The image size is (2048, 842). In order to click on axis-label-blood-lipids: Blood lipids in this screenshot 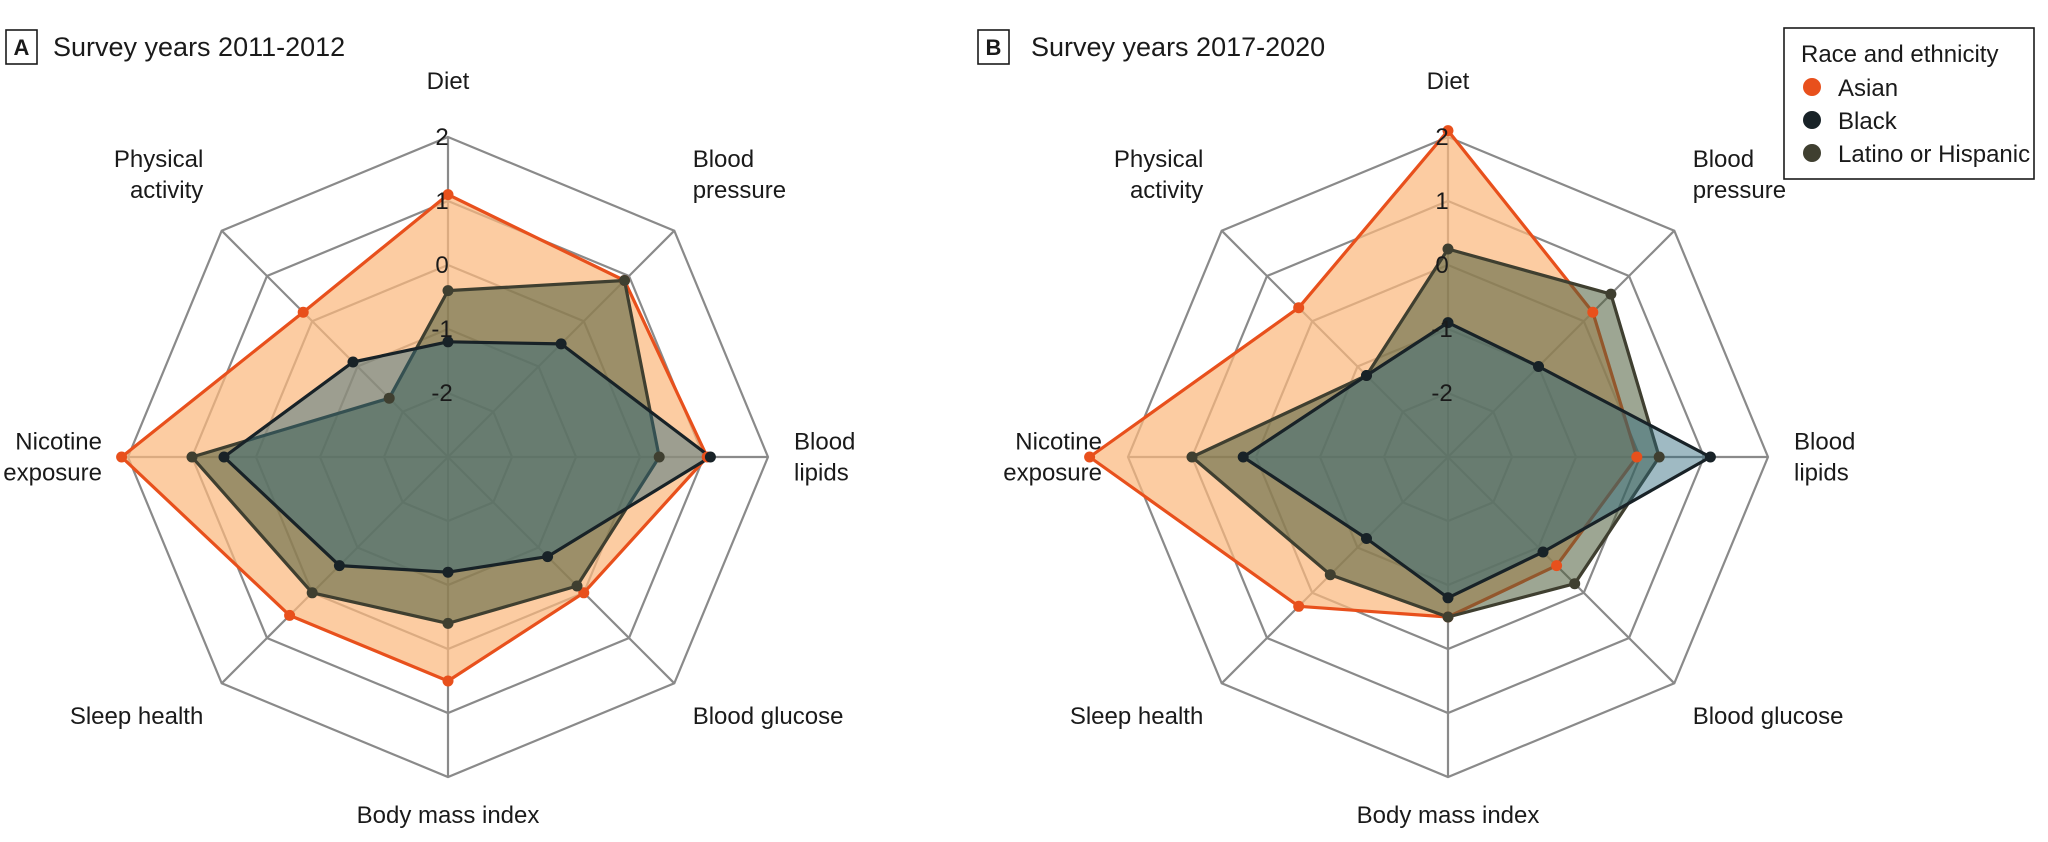, I will do `click(824, 458)`.